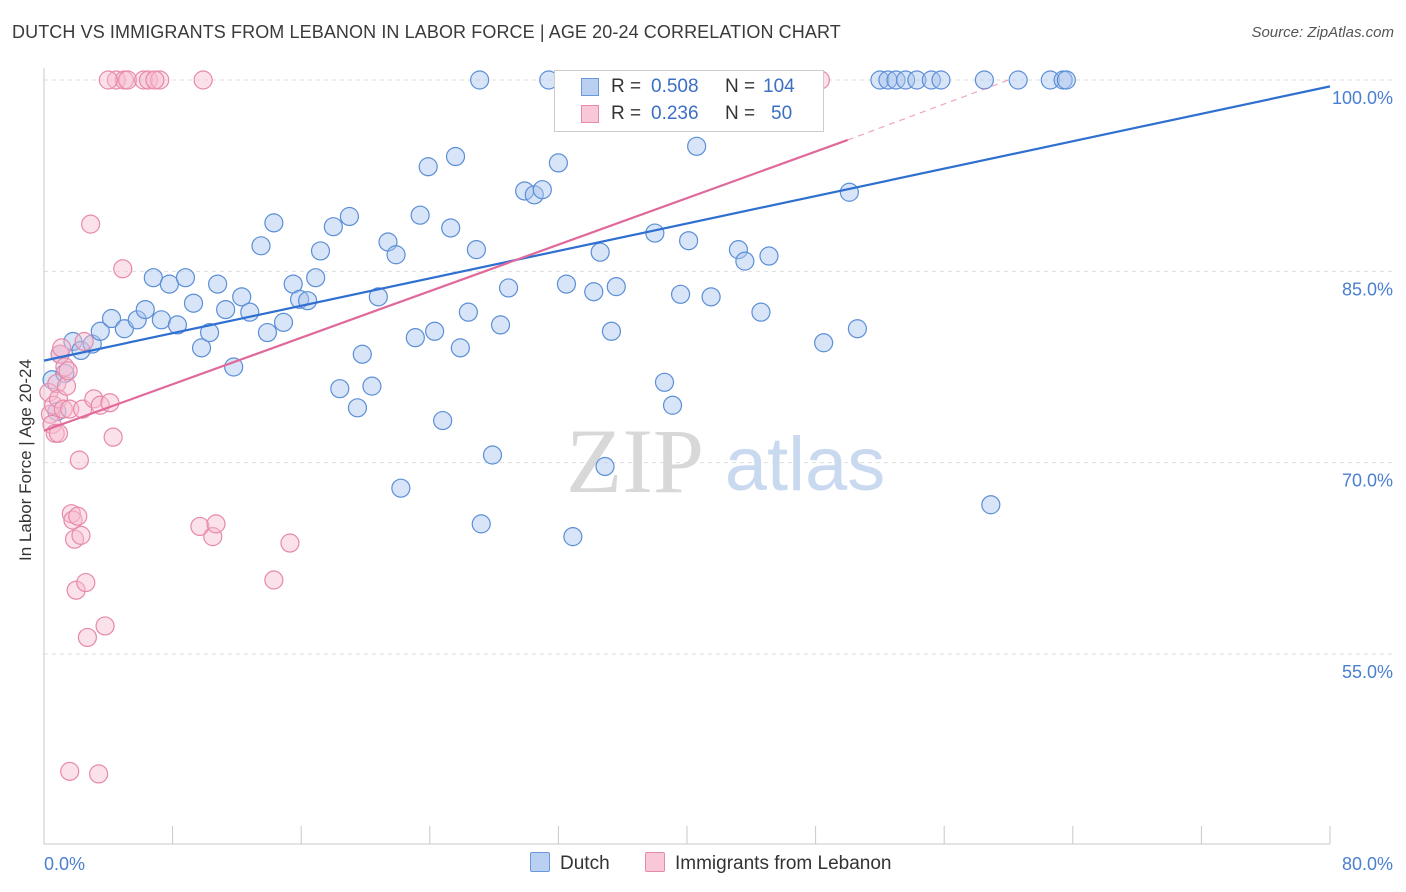 The image size is (1406, 892). I want to click on y-tick-label: 85.0%, so click(1367, 289).